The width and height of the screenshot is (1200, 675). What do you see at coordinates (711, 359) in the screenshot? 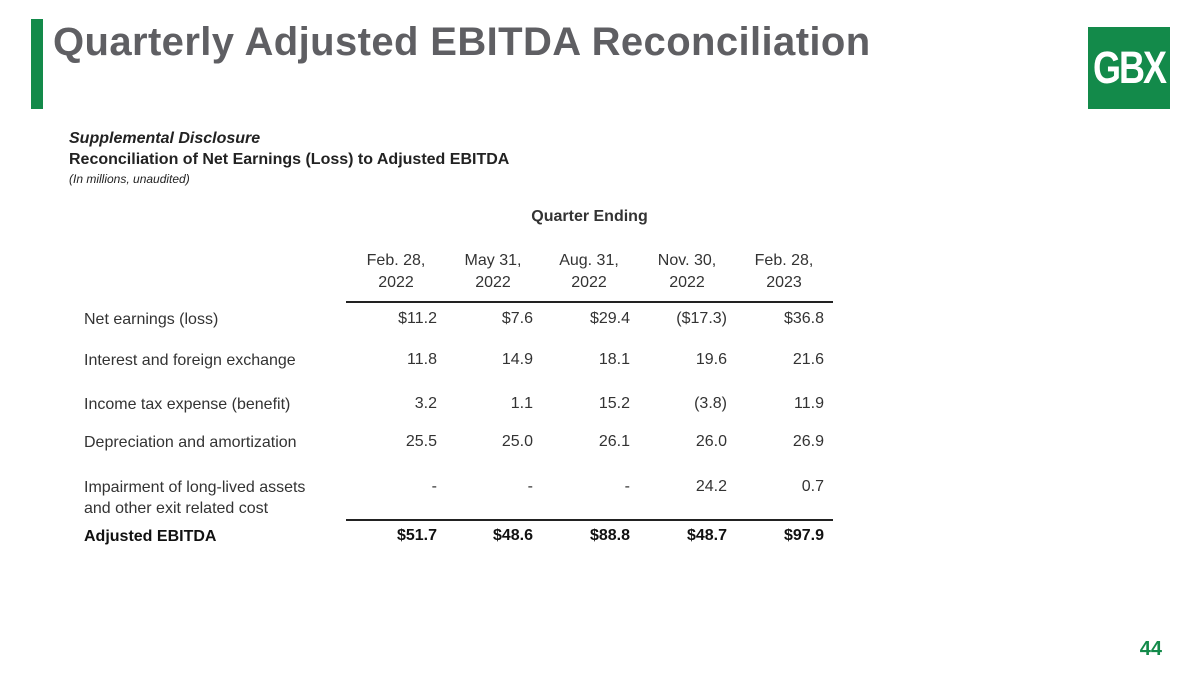
I see `table-cell: 19.6` at bounding box center [711, 359].